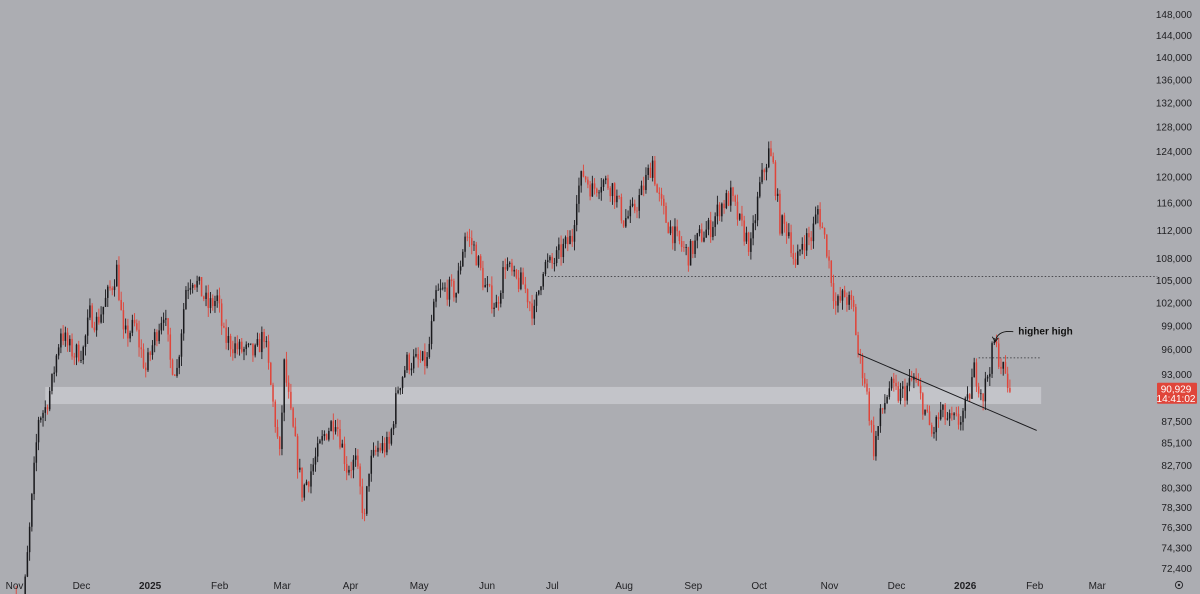  What do you see at coordinates (1176, 375) in the screenshot?
I see `price-tick-label: 93,000` at bounding box center [1176, 375].